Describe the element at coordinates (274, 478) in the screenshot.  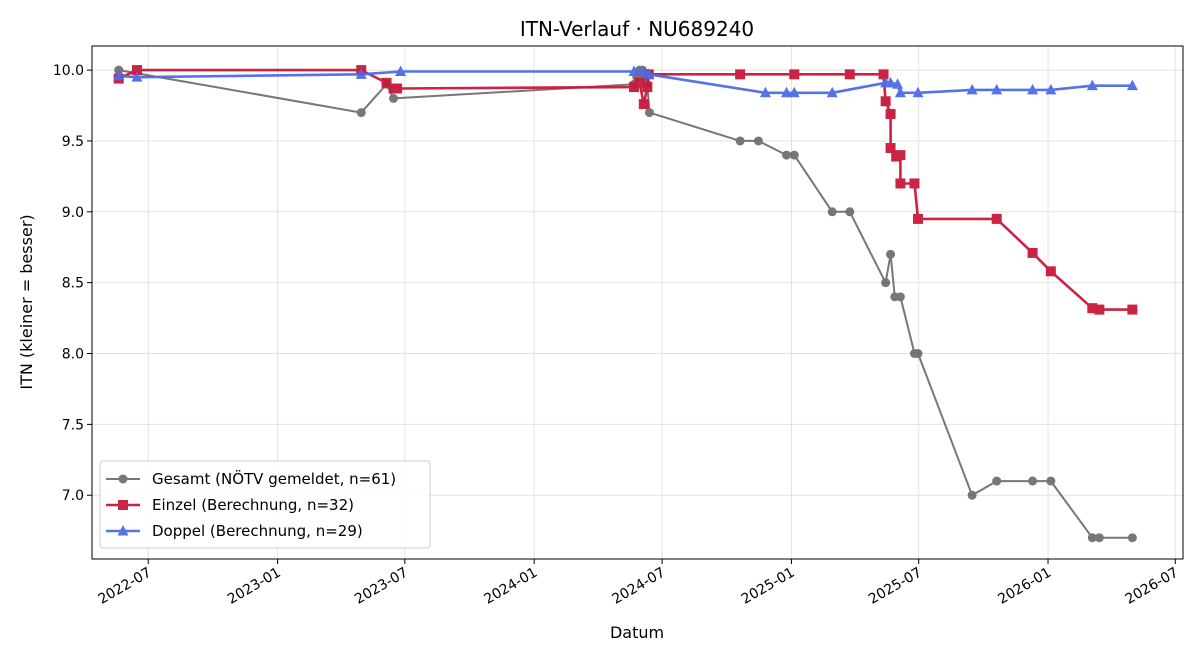
I see `legend-label-gesamt: Gesamt (NÖTV gemeldet, n=61)` at that location.